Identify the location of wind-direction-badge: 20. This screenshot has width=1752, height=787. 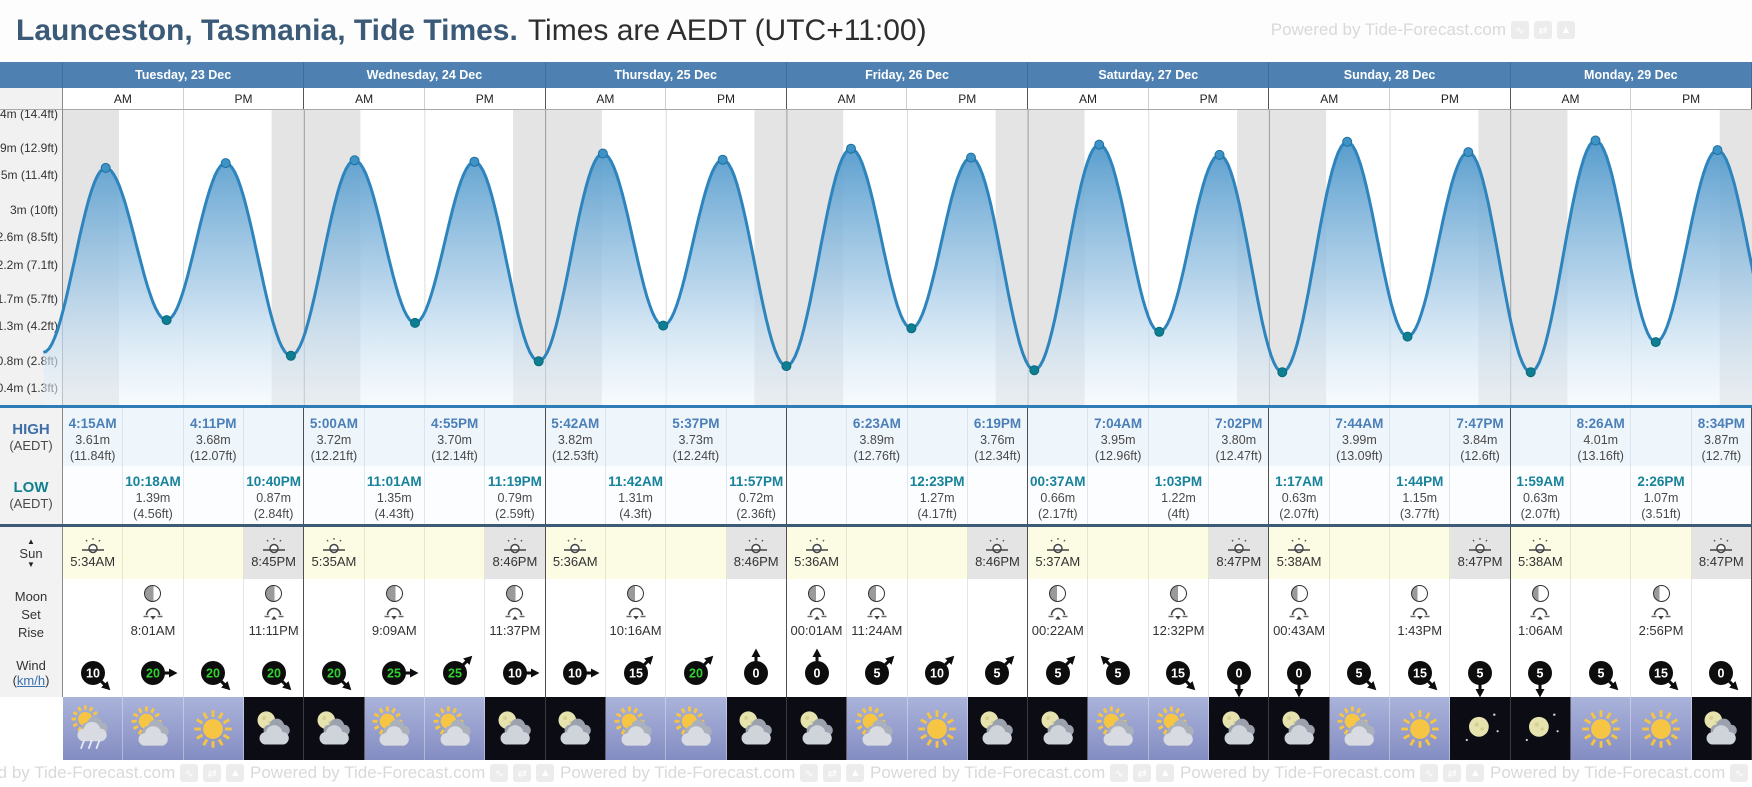
(159, 673).